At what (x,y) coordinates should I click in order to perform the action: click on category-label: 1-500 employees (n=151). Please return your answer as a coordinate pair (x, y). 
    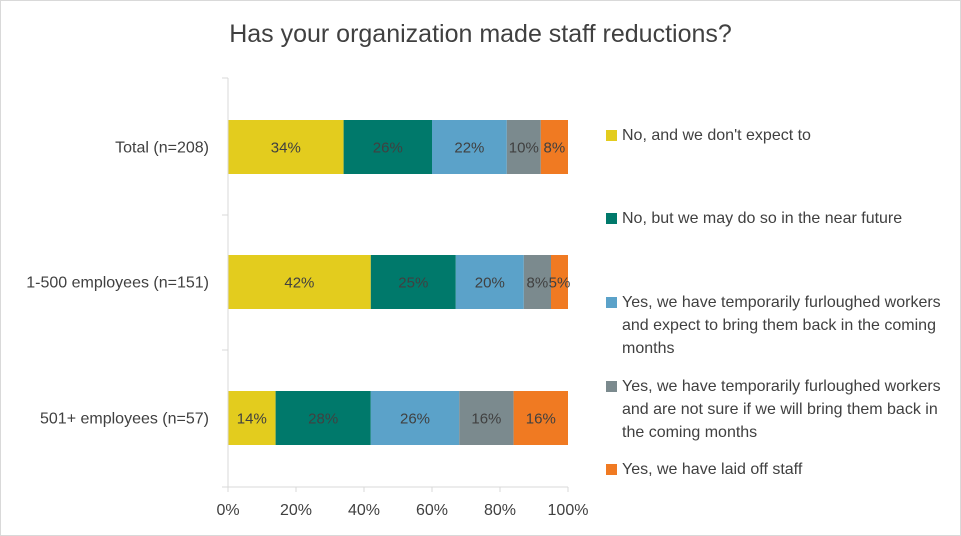
    Looking at the image, I should click on (117, 283).